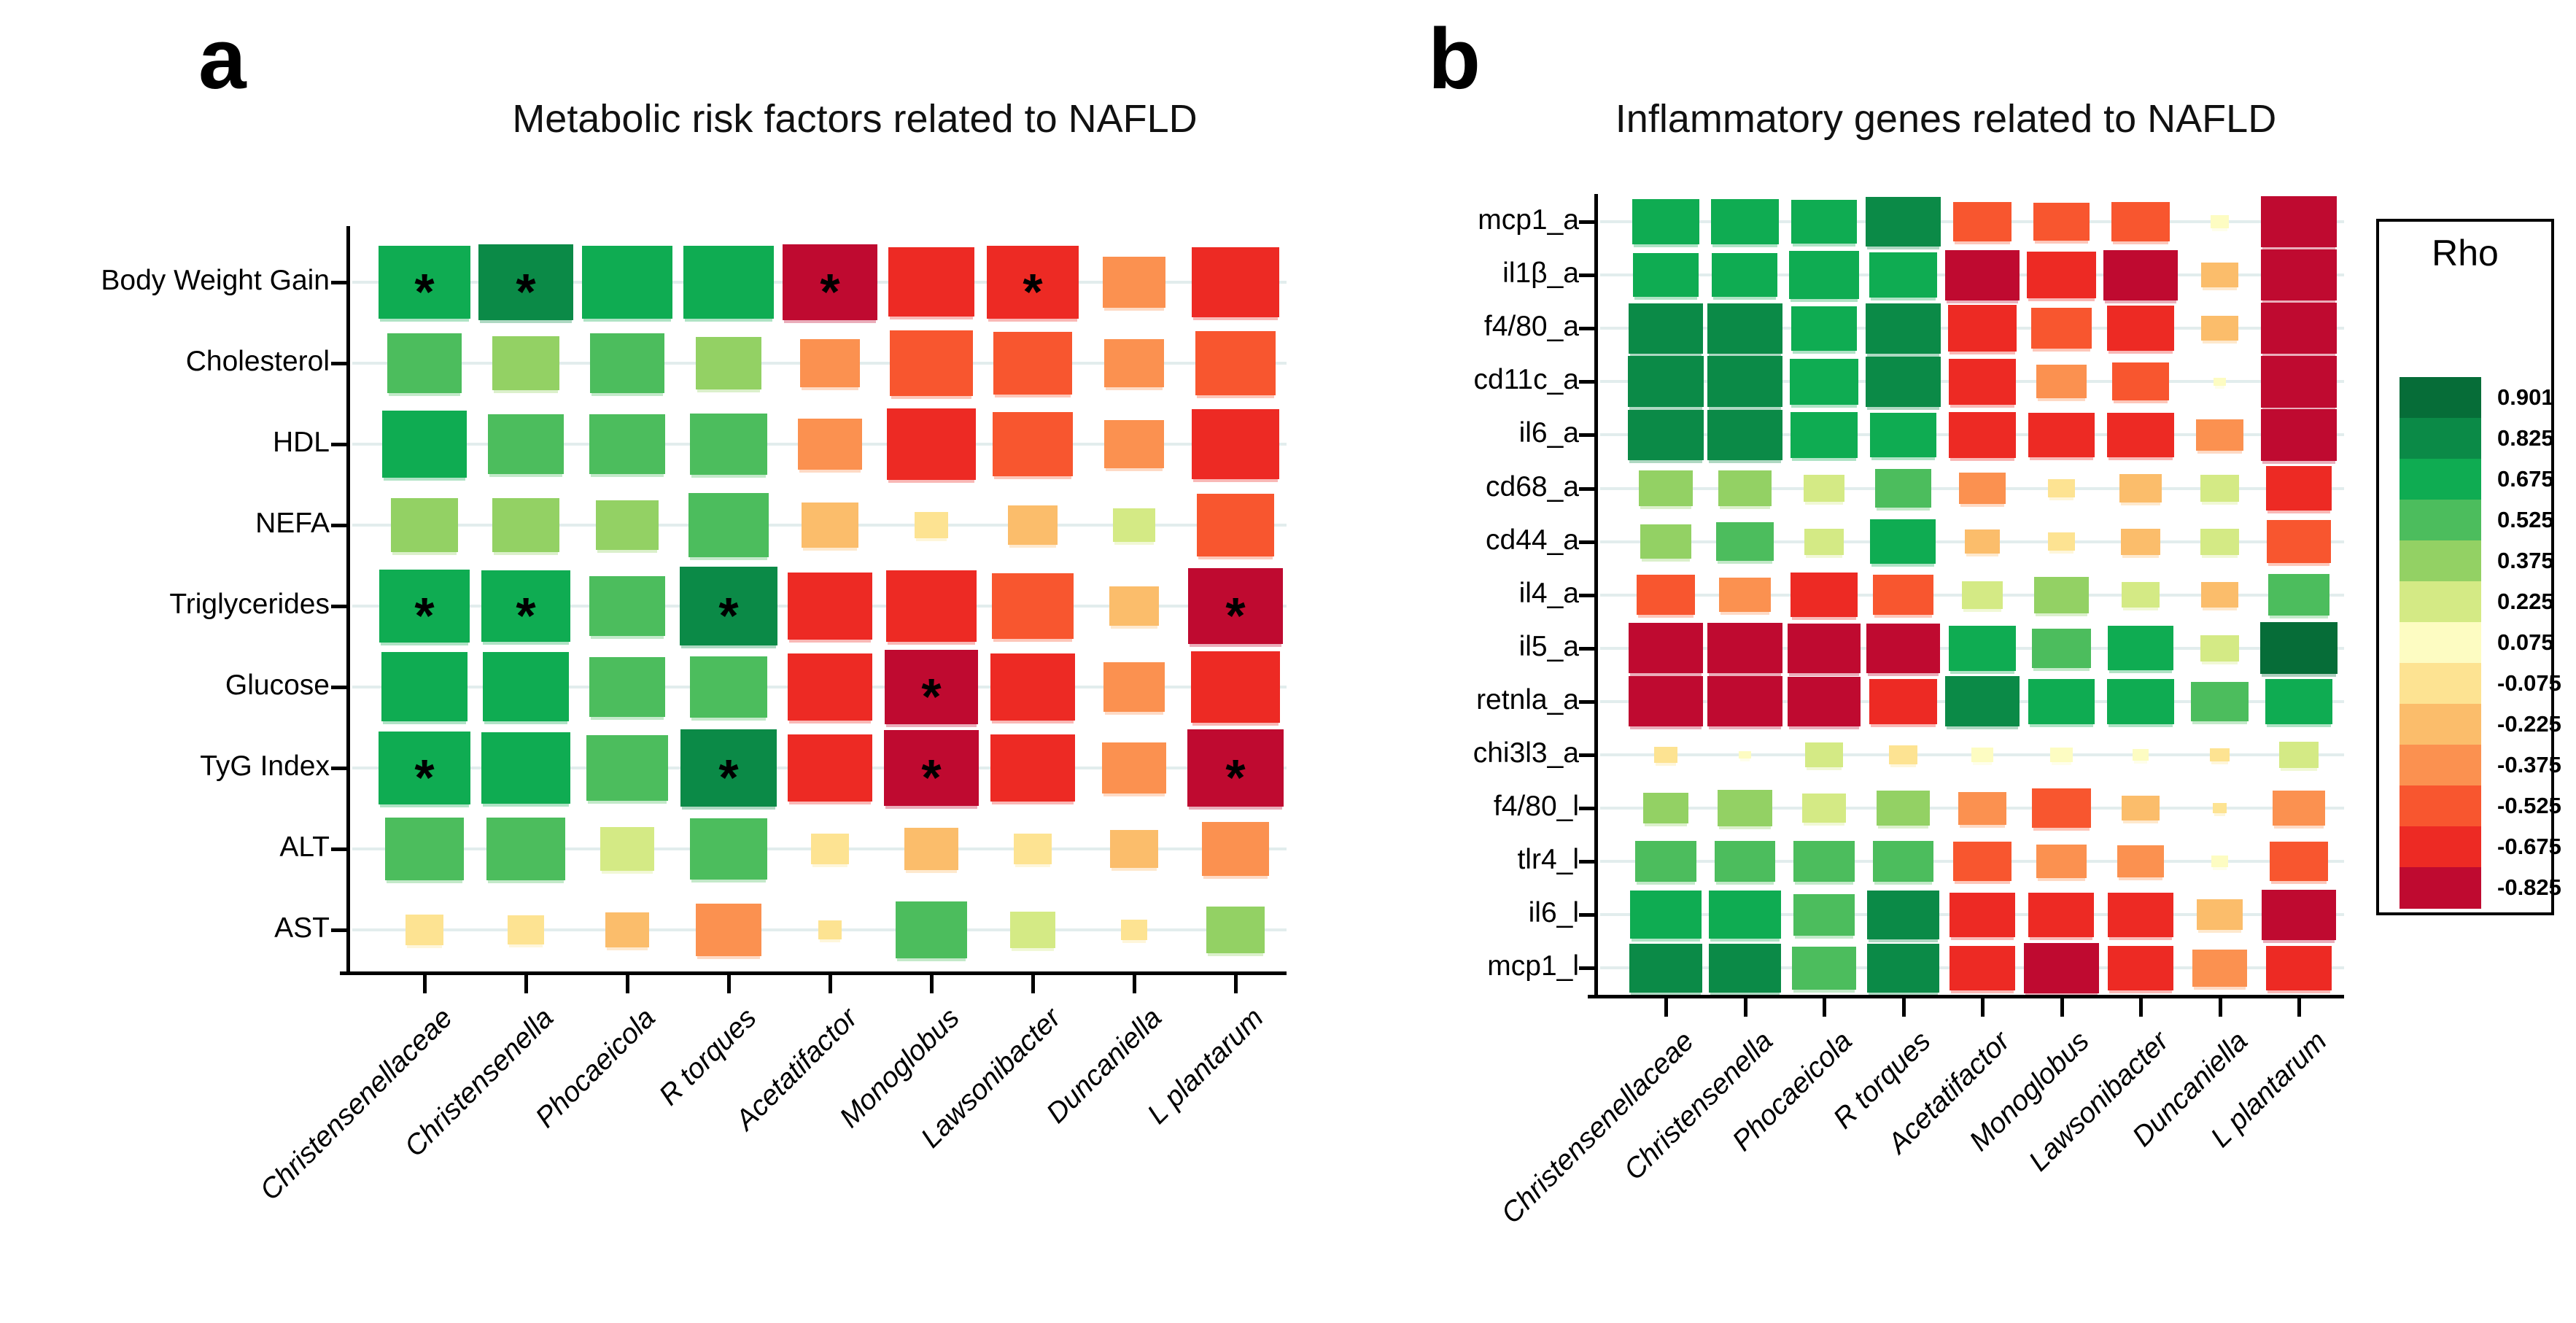 The width and height of the screenshot is (2576, 1323). What do you see at coordinates (2526, 601) in the screenshot?
I see `legend-value: 0.225` at bounding box center [2526, 601].